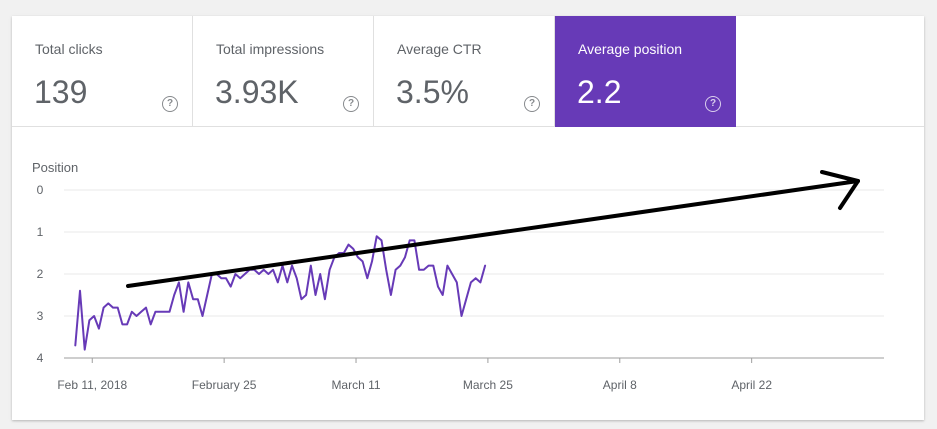  What do you see at coordinates (599, 92) in the screenshot?
I see `metric-value: 2.2` at bounding box center [599, 92].